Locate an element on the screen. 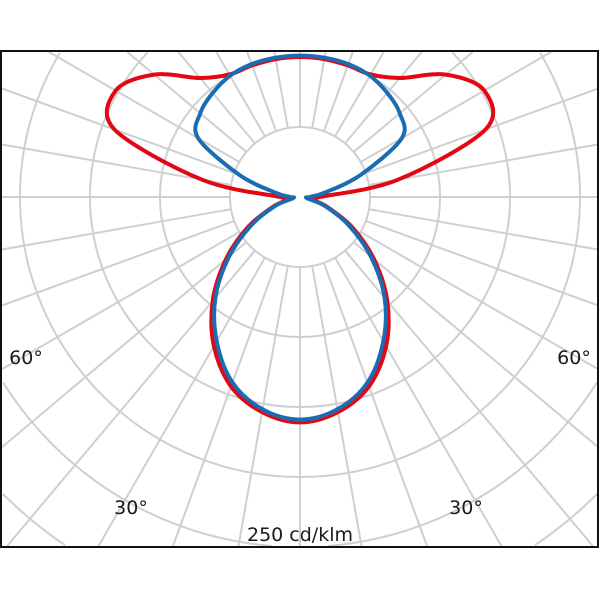  angle-label-right-30: 30° is located at coordinates (466, 508).